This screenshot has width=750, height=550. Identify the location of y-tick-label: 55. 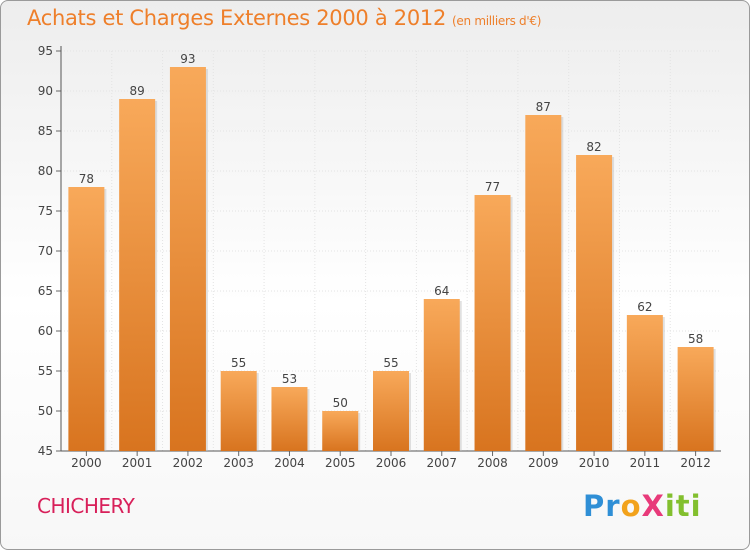
(45, 371).